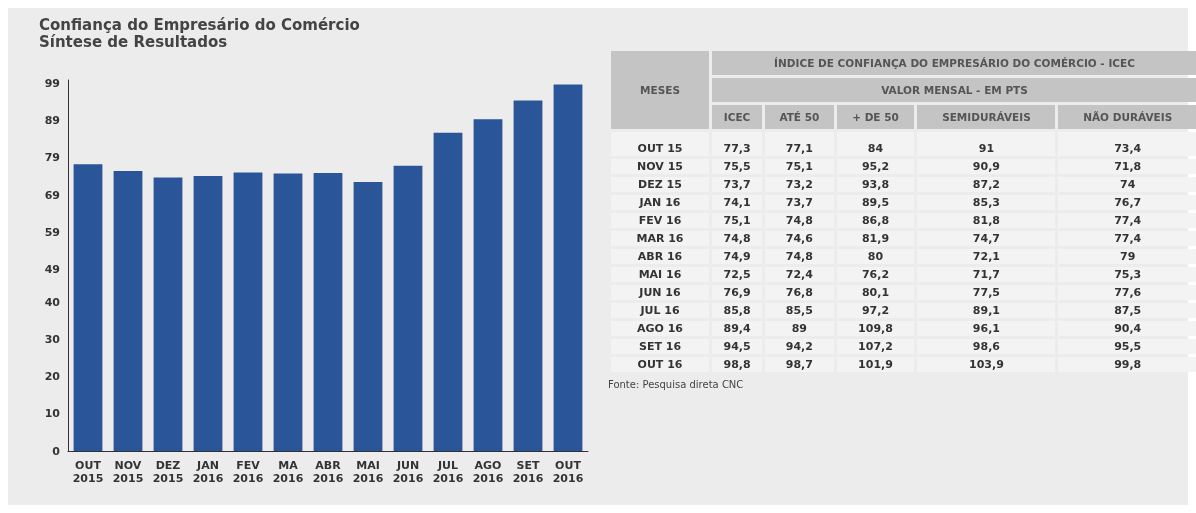 This screenshot has height=513, width=1196. I want to click on data-label: 87,2, so click(986, 184).